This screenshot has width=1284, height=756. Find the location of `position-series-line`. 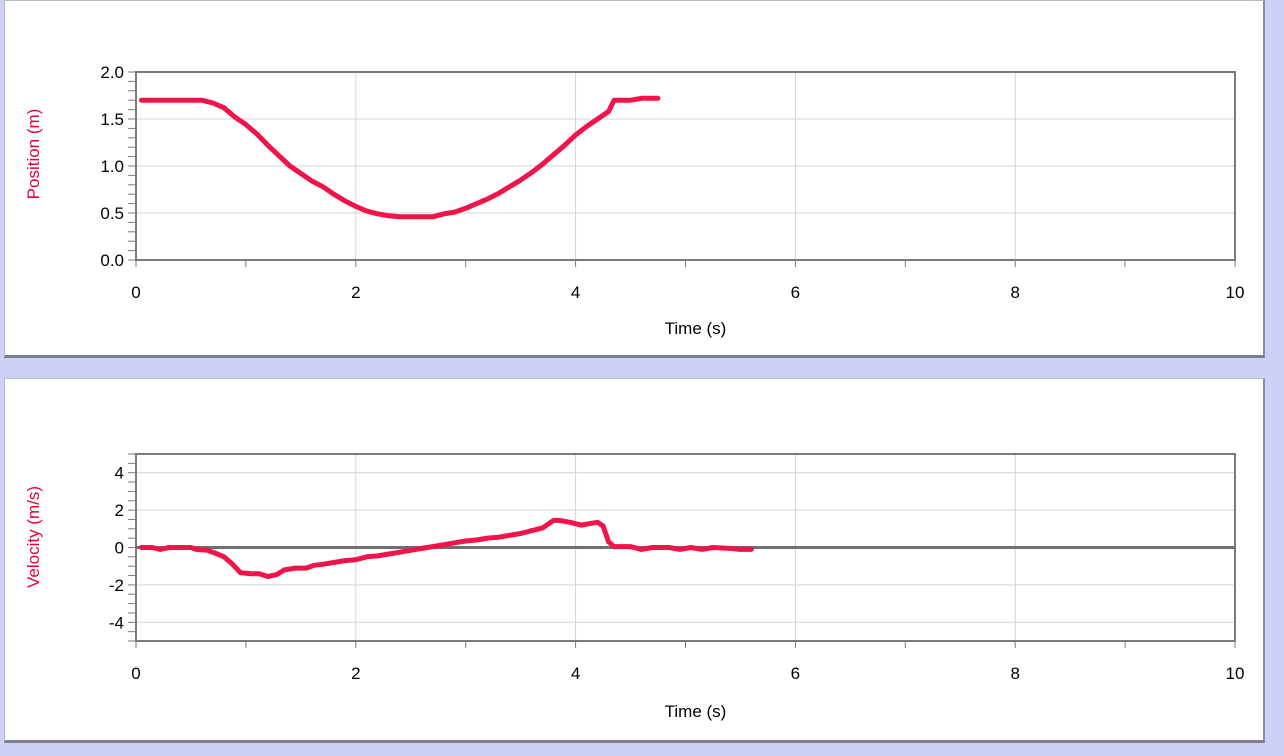

position-series-line is located at coordinates (400, 157).